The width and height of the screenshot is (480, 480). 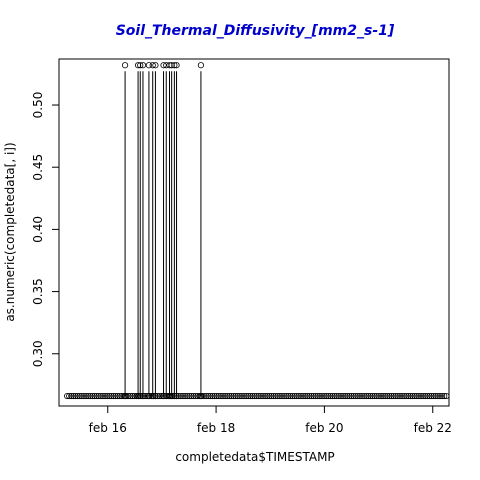 What do you see at coordinates (38, 167) in the screenshot?
I see `y-tick-label: 0.45` at bounding box center [38, 167].